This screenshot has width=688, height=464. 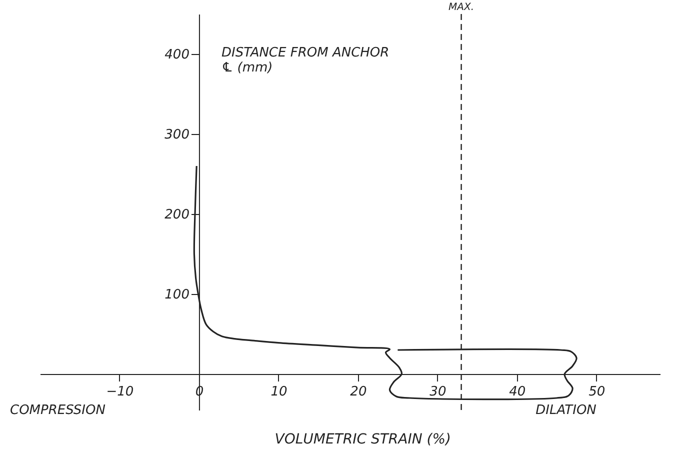 What do you see at coordinates (566, 410) in the screenshot?
I see `annotation: DILATION` at bounding box center [566, 410].